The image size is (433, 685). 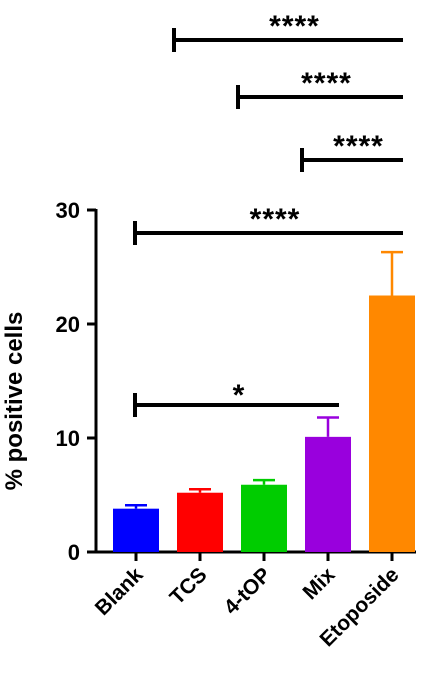 I want to click on x-tick-label: 4-tOP, so click(x=248, y=591).